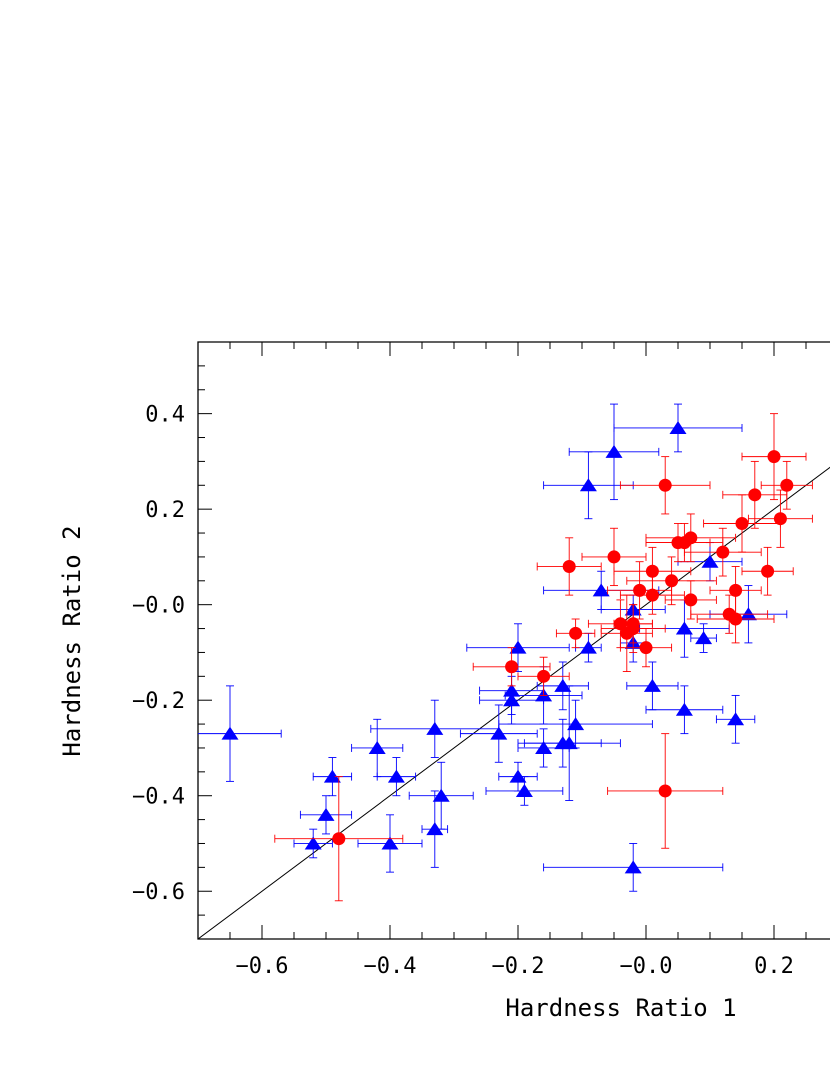  What do you see at coordinates (518, 966) in the screenshot?
I see `x-tick-label: −0.2` at bounding box center [518, 966].